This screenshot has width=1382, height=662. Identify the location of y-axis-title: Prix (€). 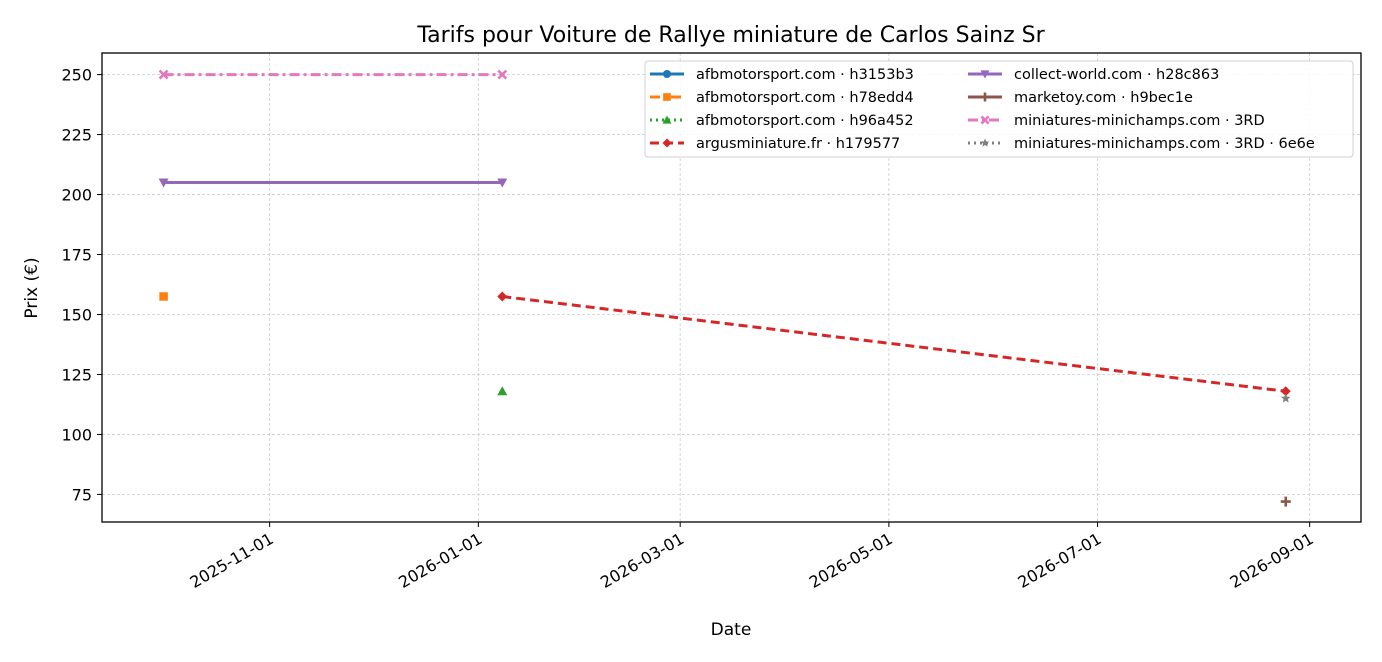
(32, 287).